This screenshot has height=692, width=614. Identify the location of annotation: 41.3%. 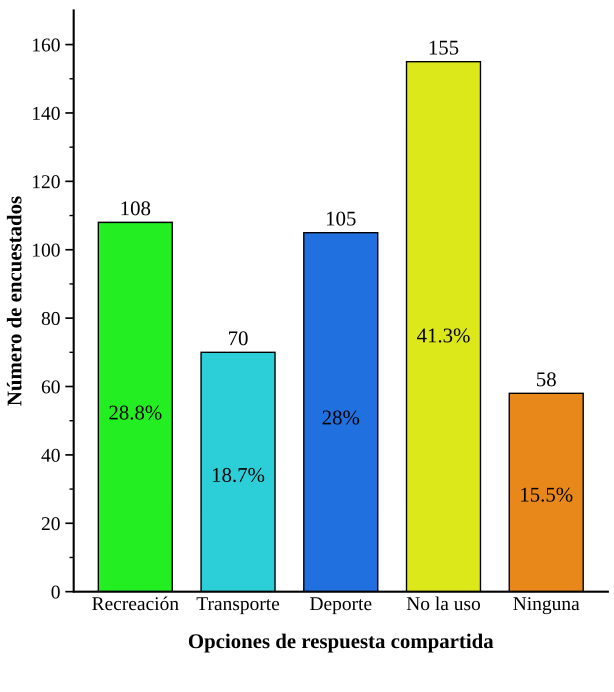
(443, 335).